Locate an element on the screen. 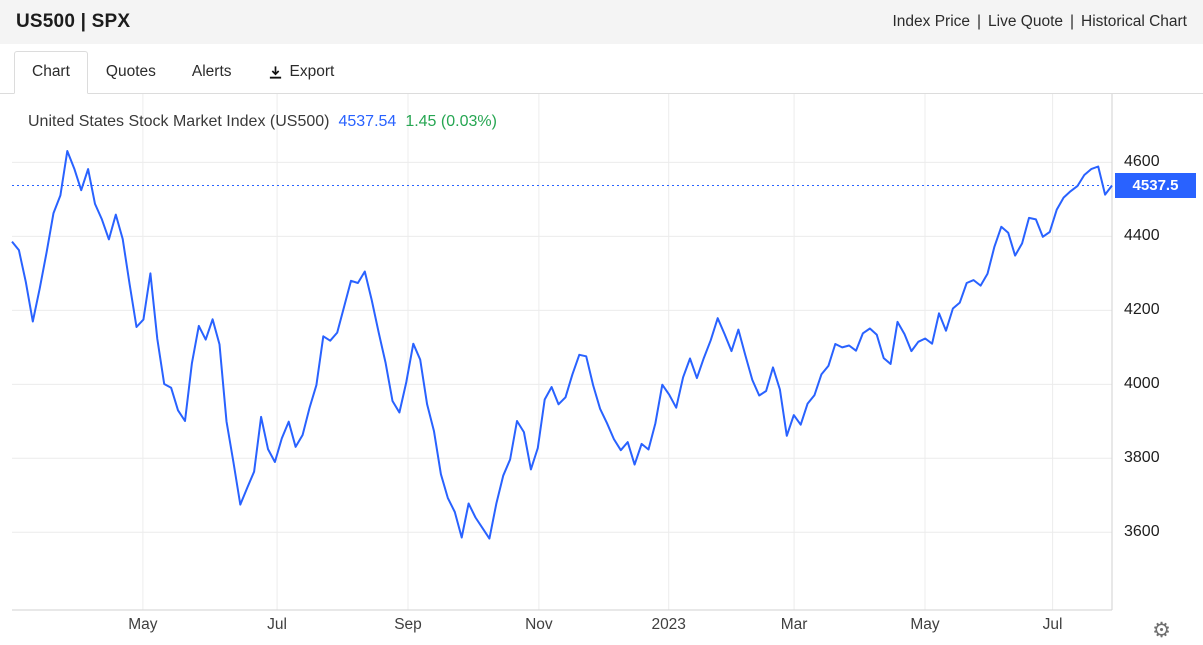 The height and width of the screenshot is (645, 1203). settings-gear-icon: ⚙ is located at coordinates (1161, 630).